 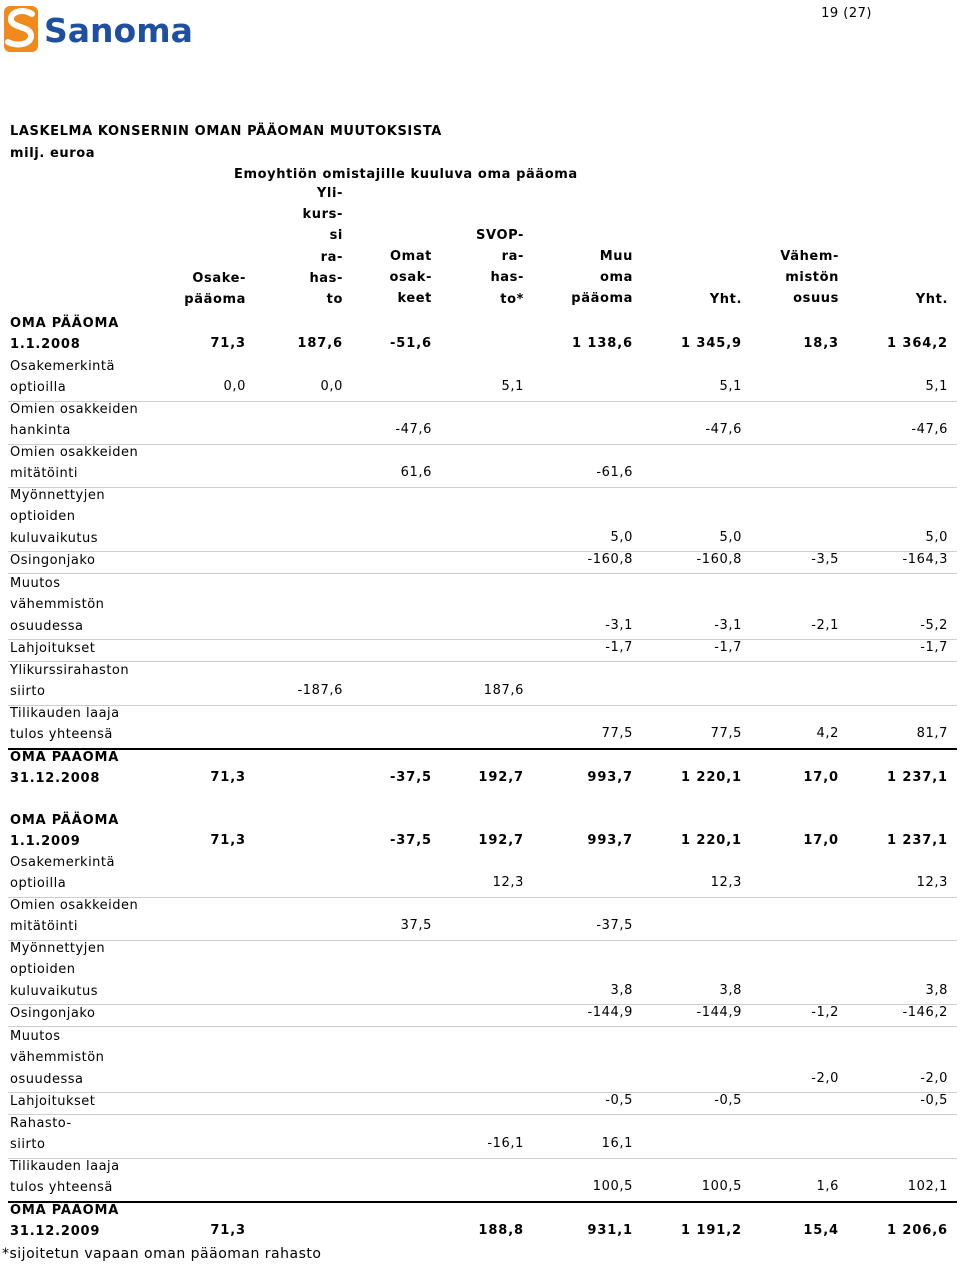 I want to click on cell-osake: 0,0, so click(x=234, y=387).